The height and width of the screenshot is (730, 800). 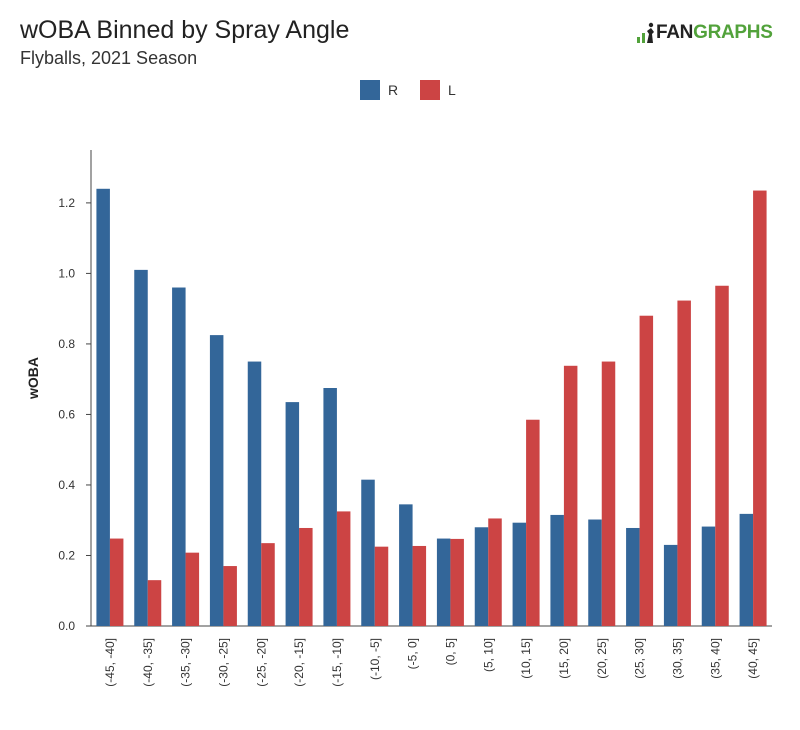 What do you see at coordinates (393, 90) in the screenshot?
I see `legend-label-r: R` at bounding box center [393, 90].